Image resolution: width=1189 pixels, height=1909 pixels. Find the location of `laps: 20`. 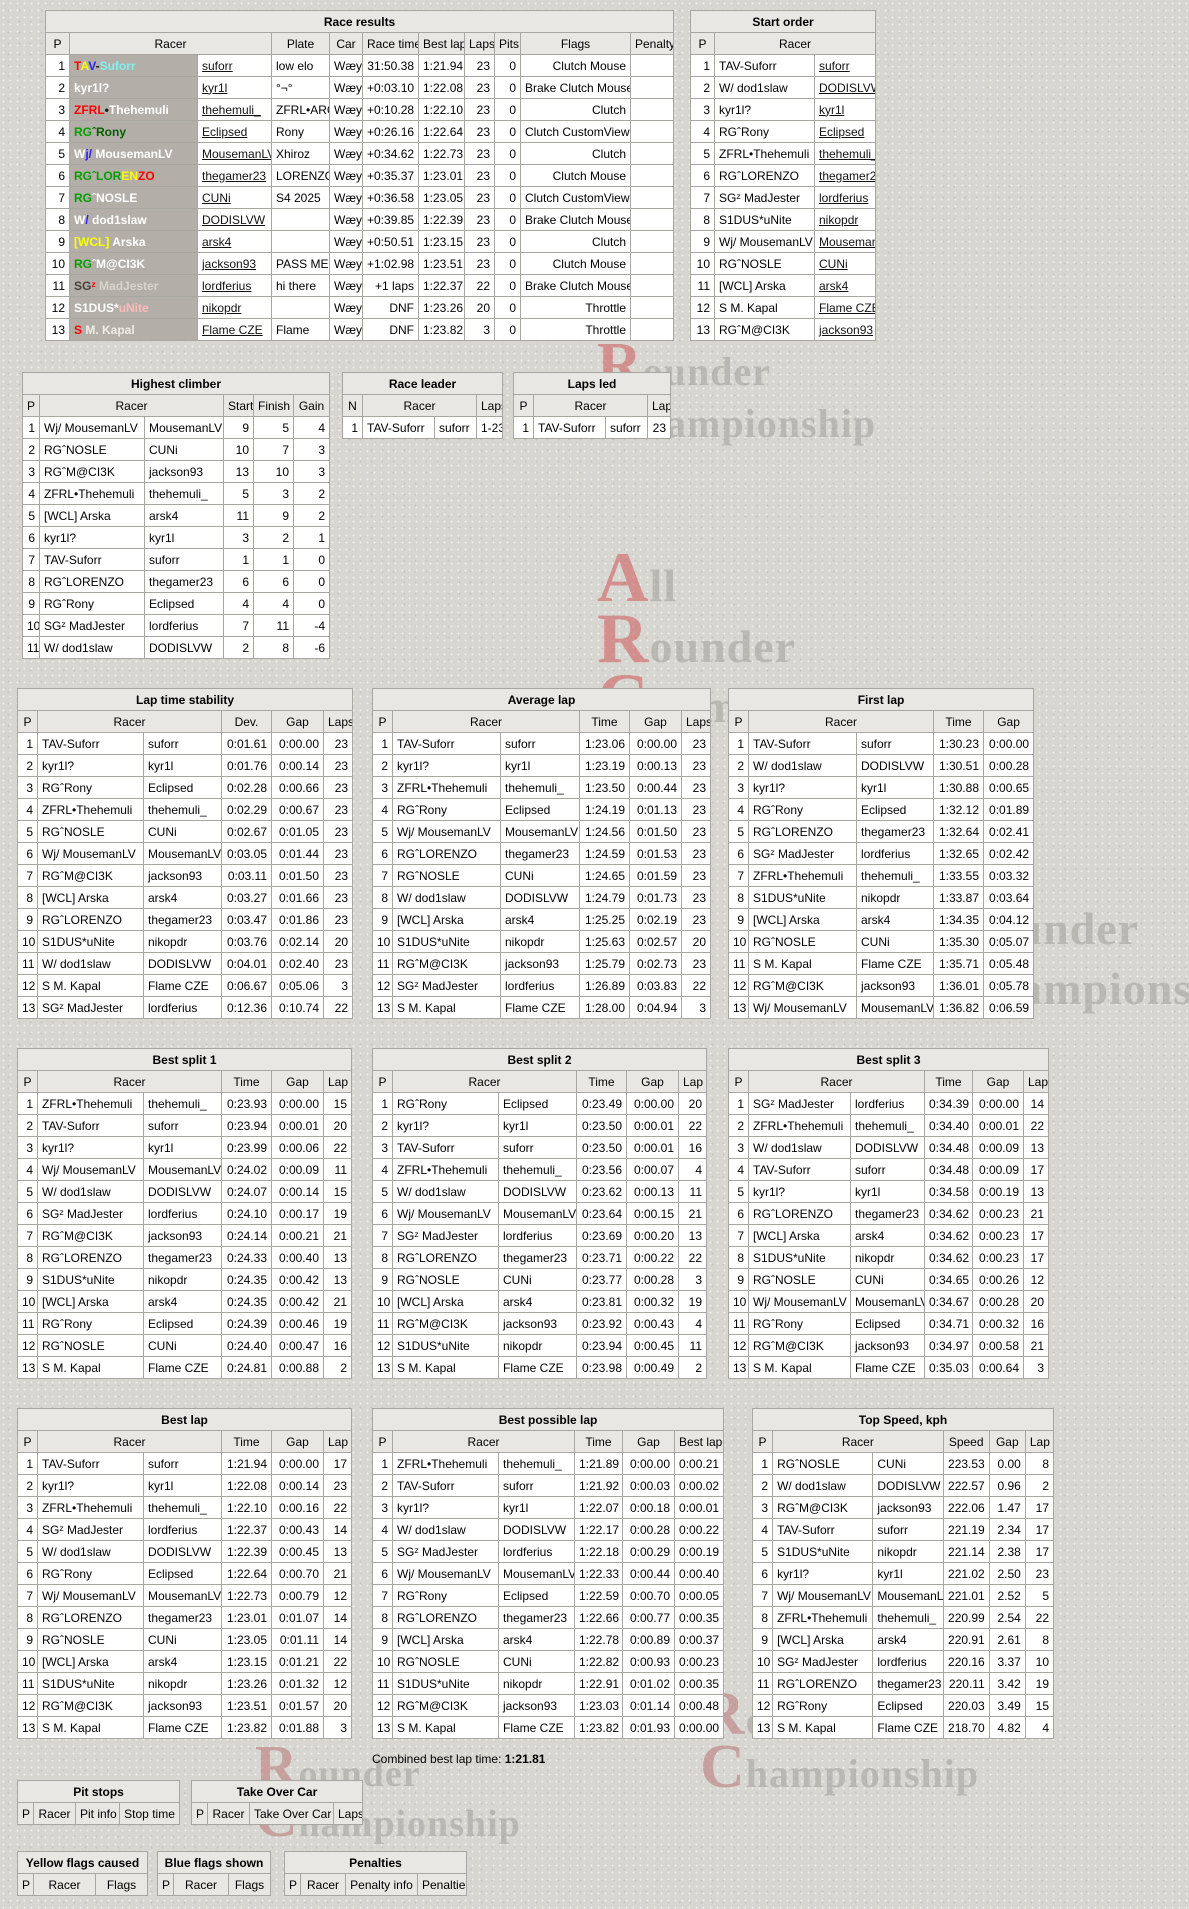

laps: 20 is located at coordinates (696, 941).